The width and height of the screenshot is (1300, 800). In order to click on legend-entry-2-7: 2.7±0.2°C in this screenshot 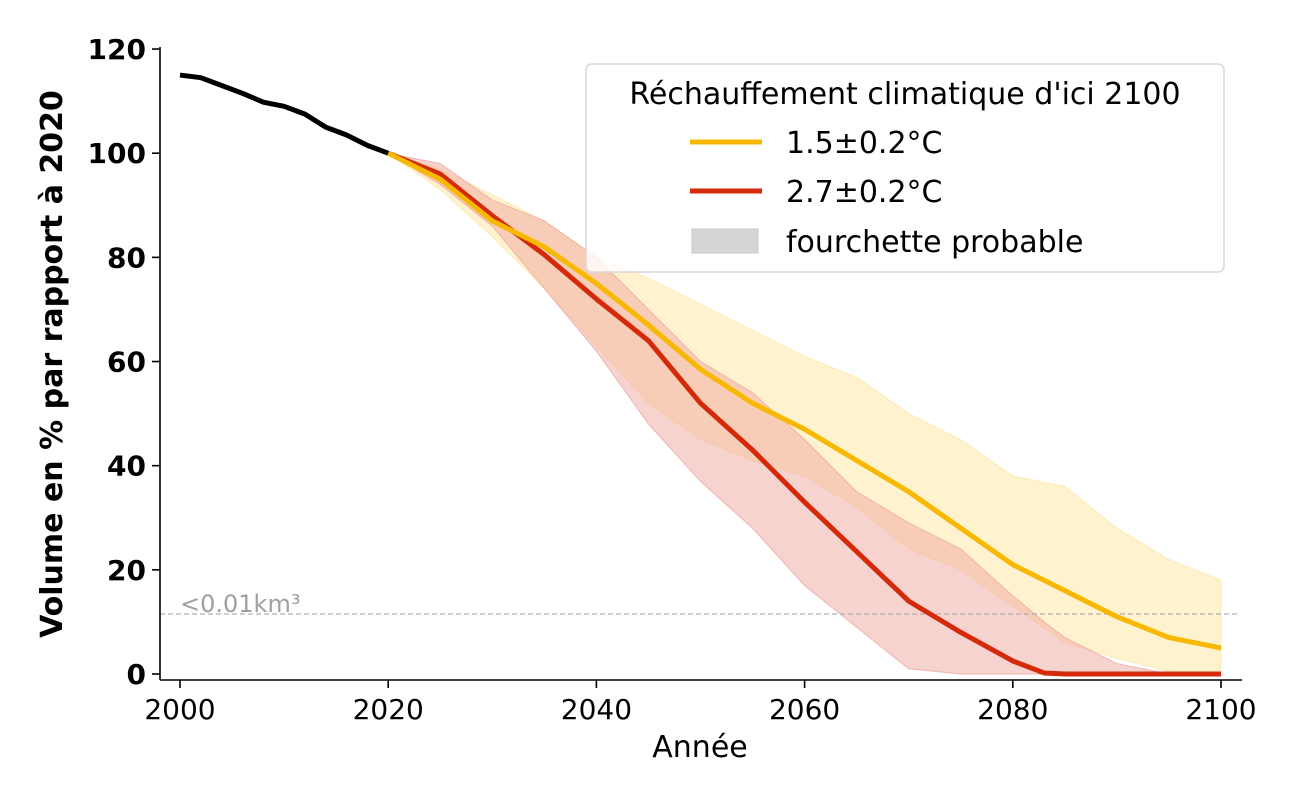, I will do `click(864, 192)`.